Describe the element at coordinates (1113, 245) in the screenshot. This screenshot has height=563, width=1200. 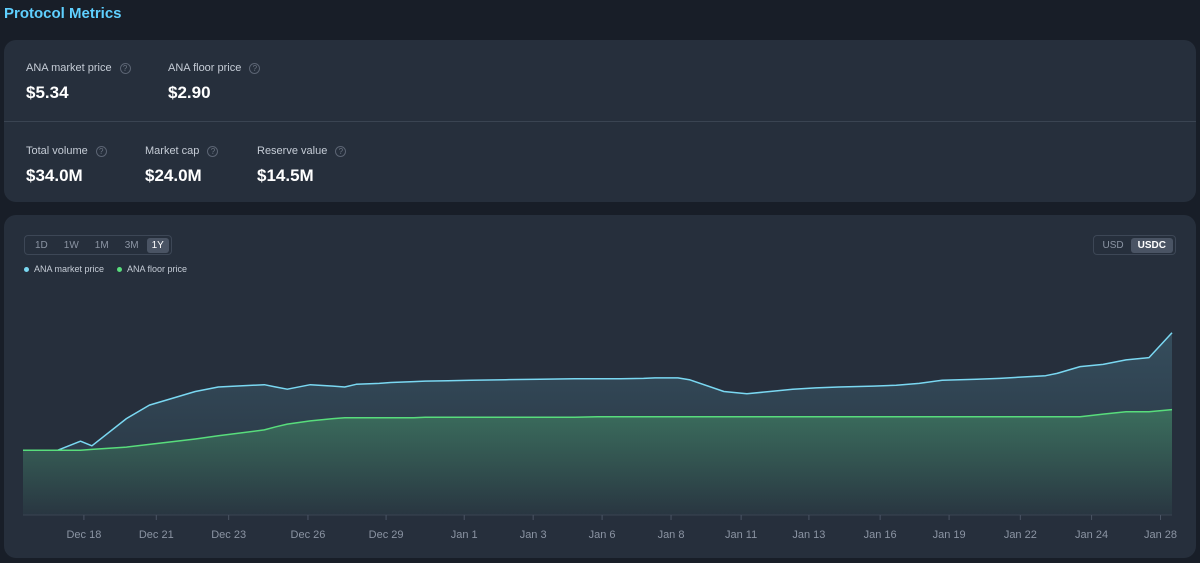
I see `currency-button-usd: USD` at that location.